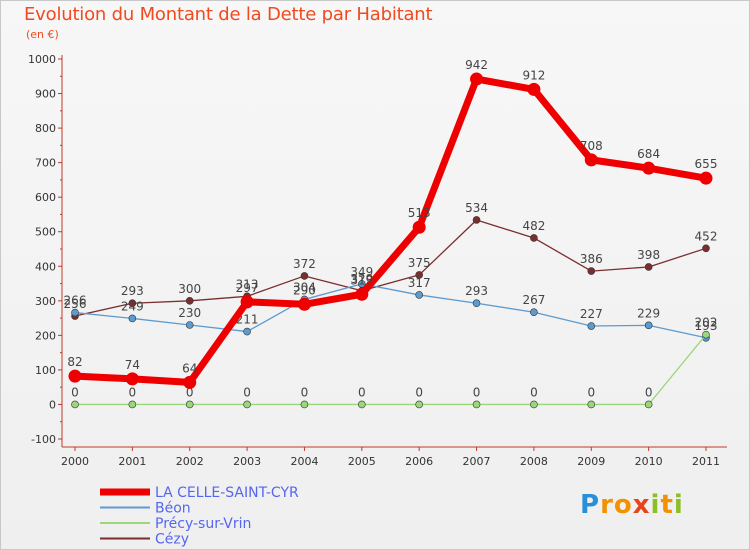  What do you see at coordinates (706, 323) in the screenshot?
I see `data-label: 202` at bounding box center [706, 323].